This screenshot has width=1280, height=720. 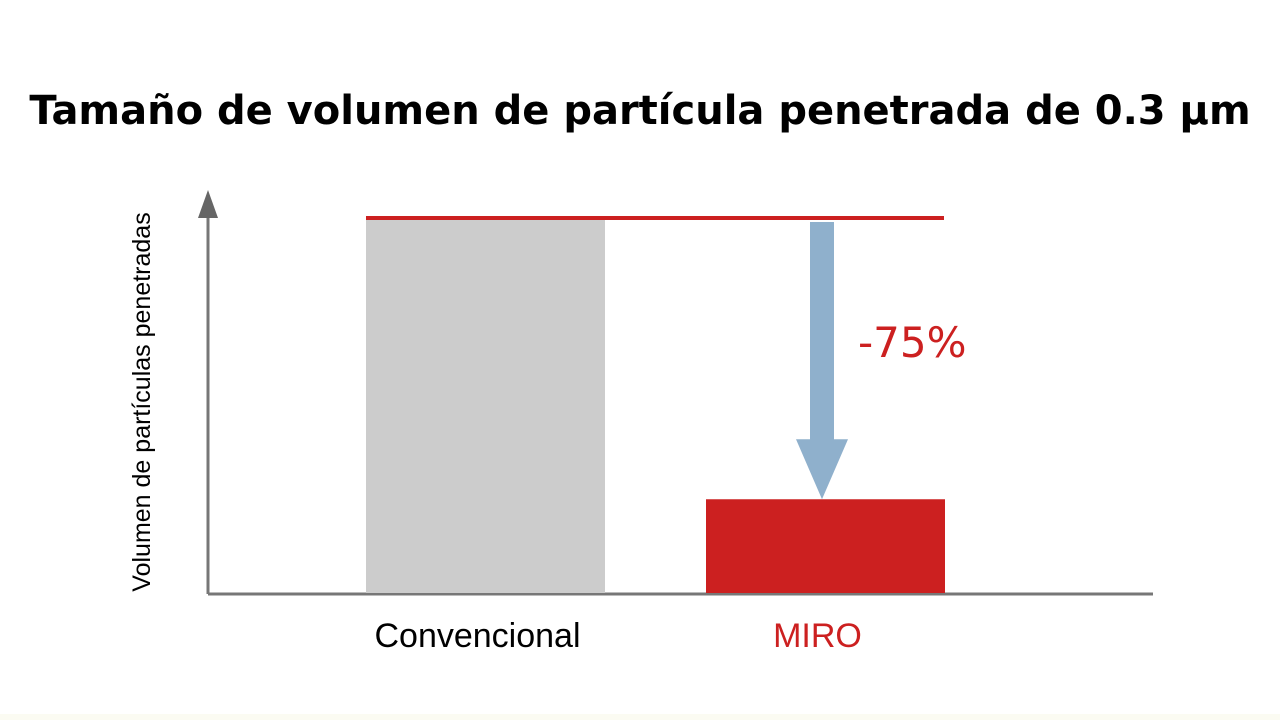 What do you see at coordinates (817, 636) in the screenshot?
I see `category-label-miro: MIRO` at bounding box center [817, 636].